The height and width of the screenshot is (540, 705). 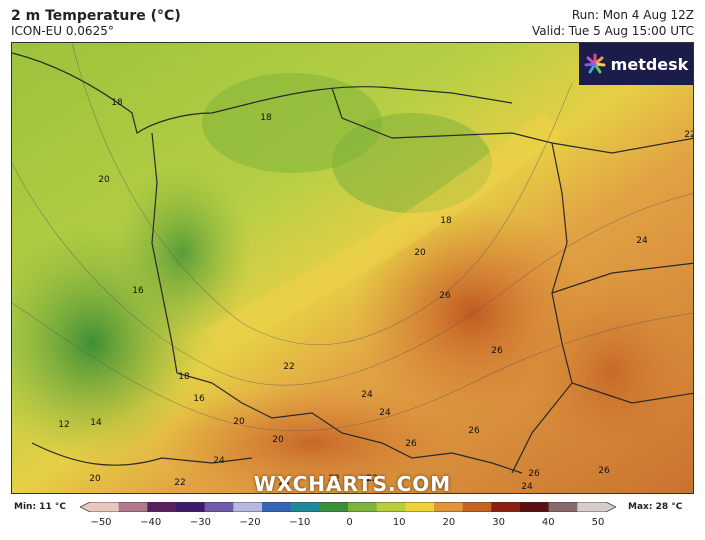 What do you see at coordinates (632, 15) in the screenshot?
I see `run-time: Run: Mon 4 Aug 12Z` at bounding box center [632, 15].